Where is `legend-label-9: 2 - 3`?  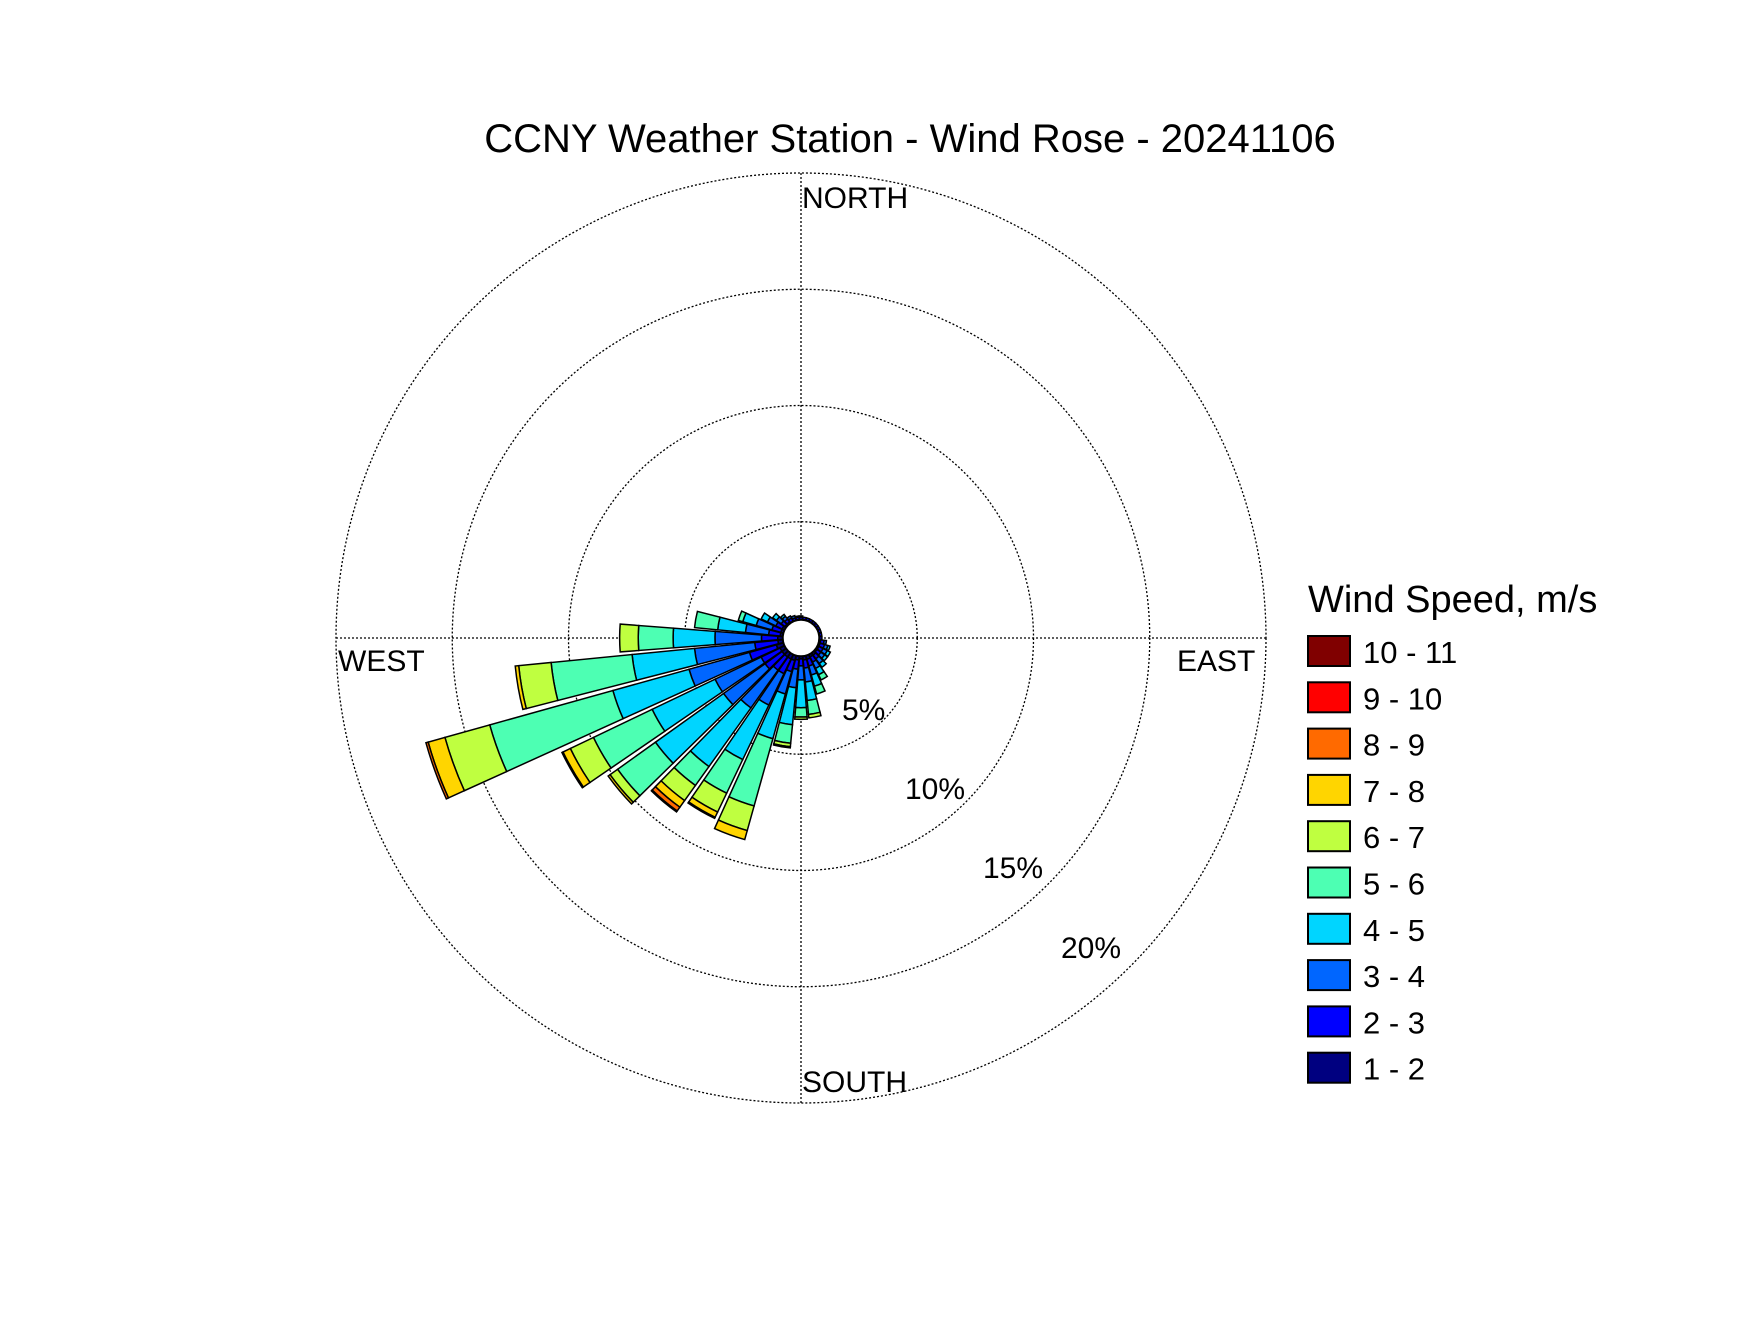 legend-label-9: 2 - 3 is located at coordinates (1394, 1022).